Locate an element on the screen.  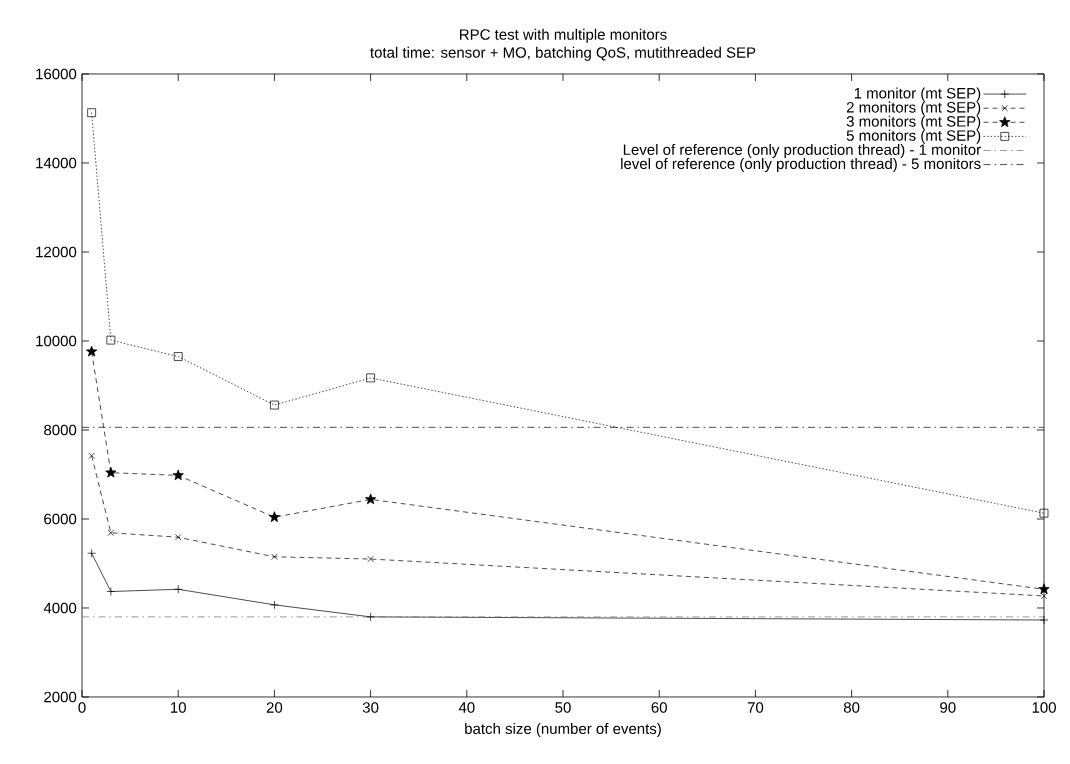
y-tick-label: 8000 is located at coordinates (60, 430).